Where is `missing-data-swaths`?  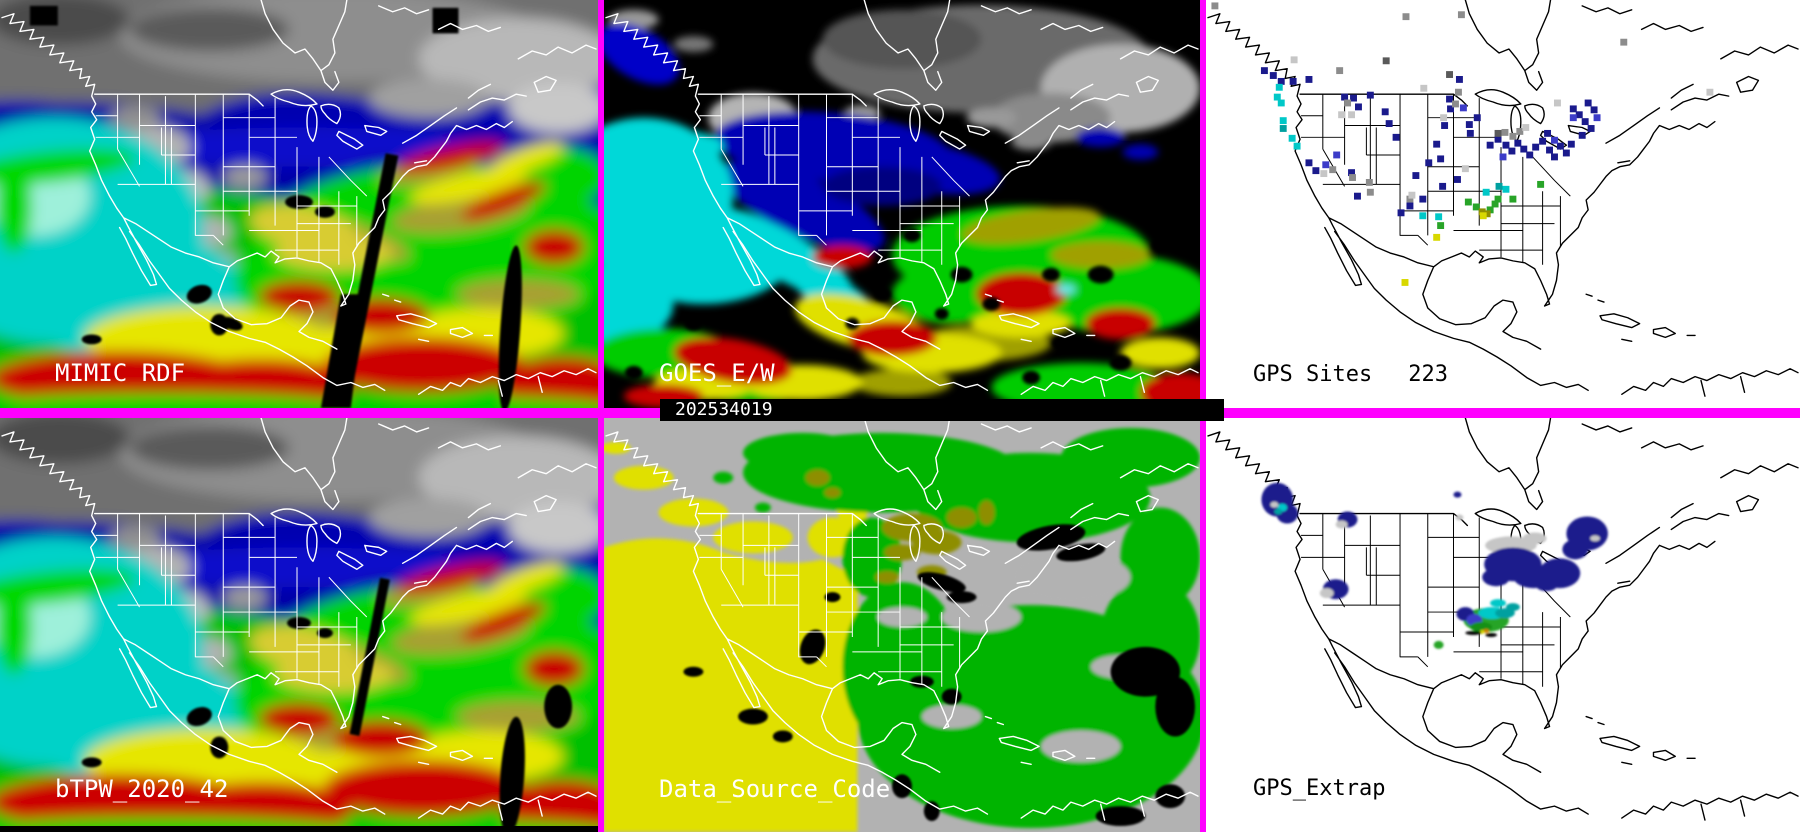
missing-data-swaths is located at coordinates (327, 704).